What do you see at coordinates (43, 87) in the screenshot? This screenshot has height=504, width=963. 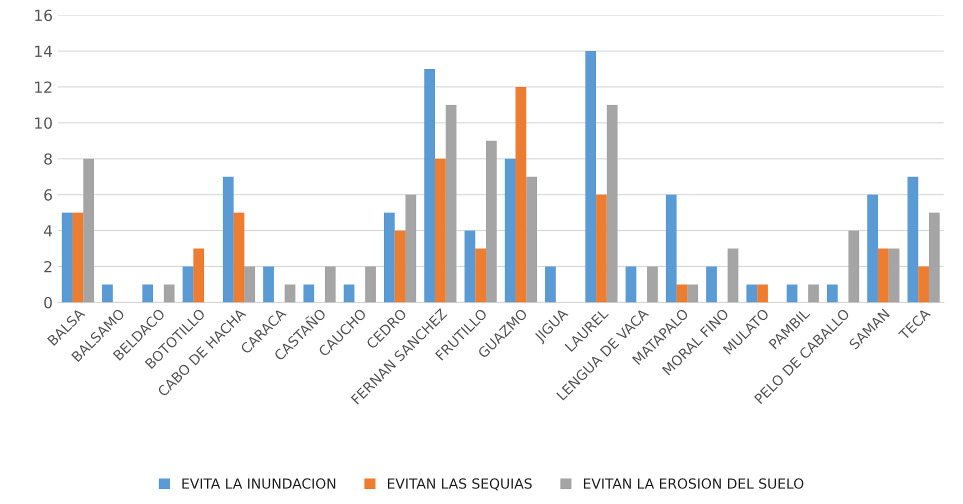 I see `y-tick-label: 12` at bounding box center [43, 87].